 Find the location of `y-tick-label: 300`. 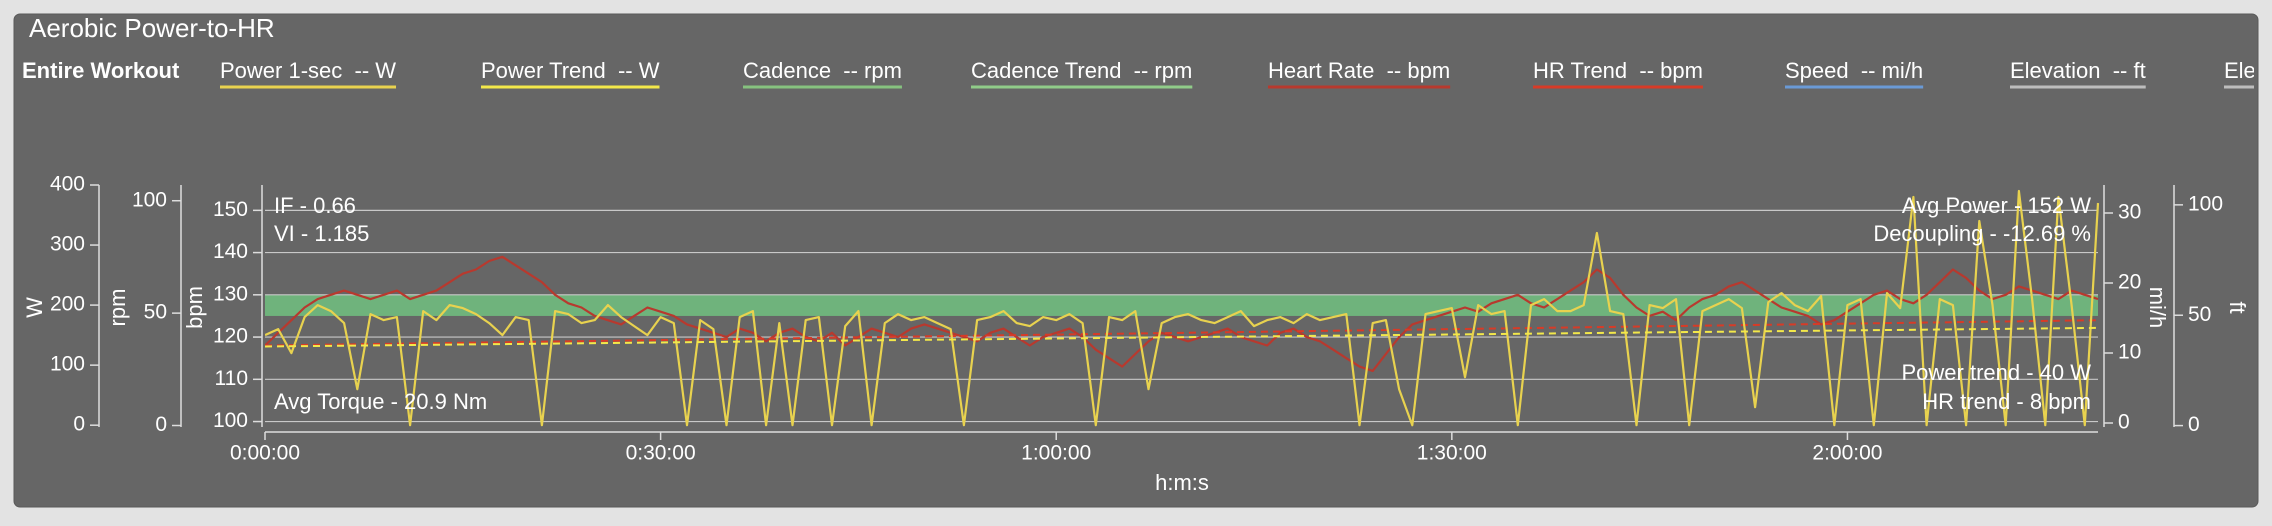

y-tick-label: 300 is located at coordinates (67, 244).